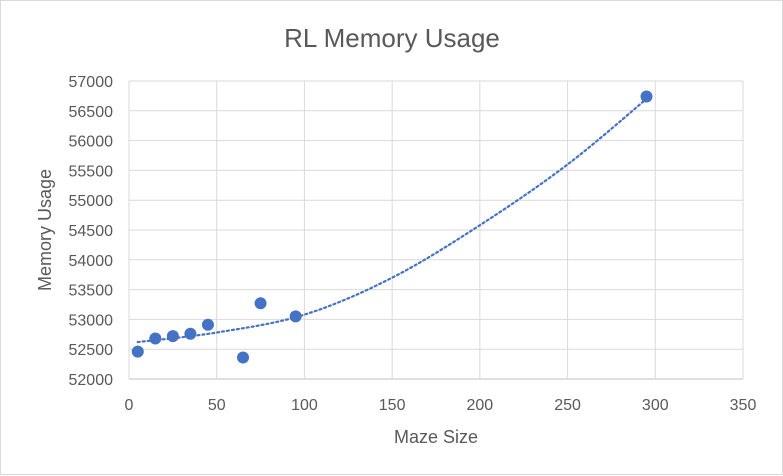 This screenshot has height=476, width=783. Describe the element at coordinates (91, 201) in the screenshot. I see `y-tick-label: 55000` at that location.